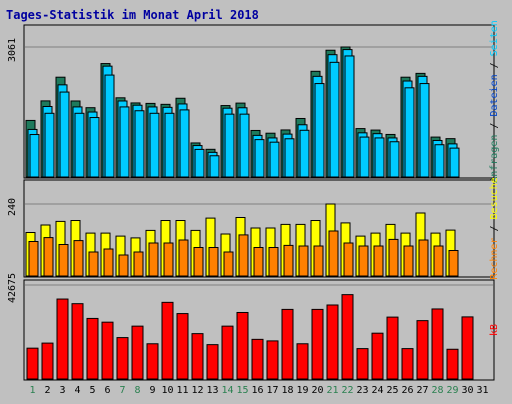 The height and width of the screenshot is (404, 512). I want to click on x-tick-label-day-11: 11, so click(182, 390).